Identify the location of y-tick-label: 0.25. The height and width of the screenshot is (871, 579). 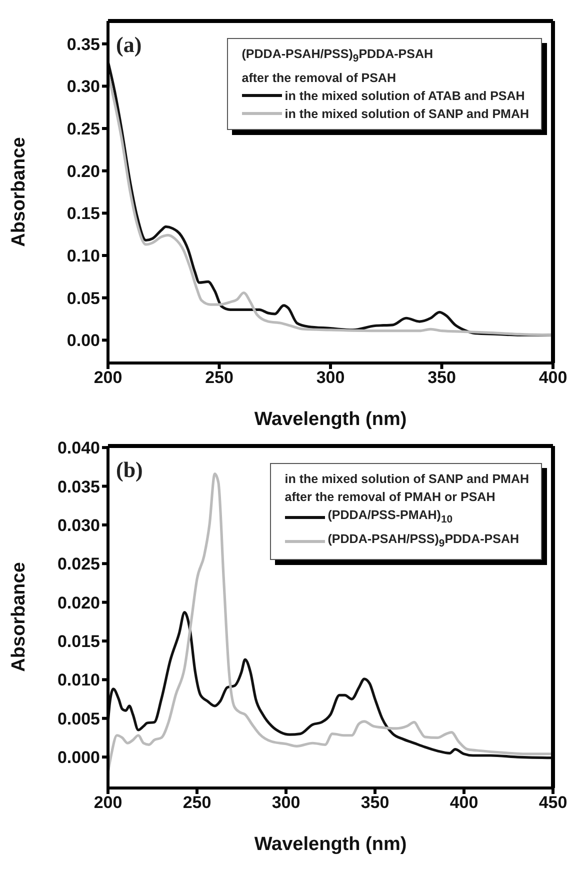
(83, 129).